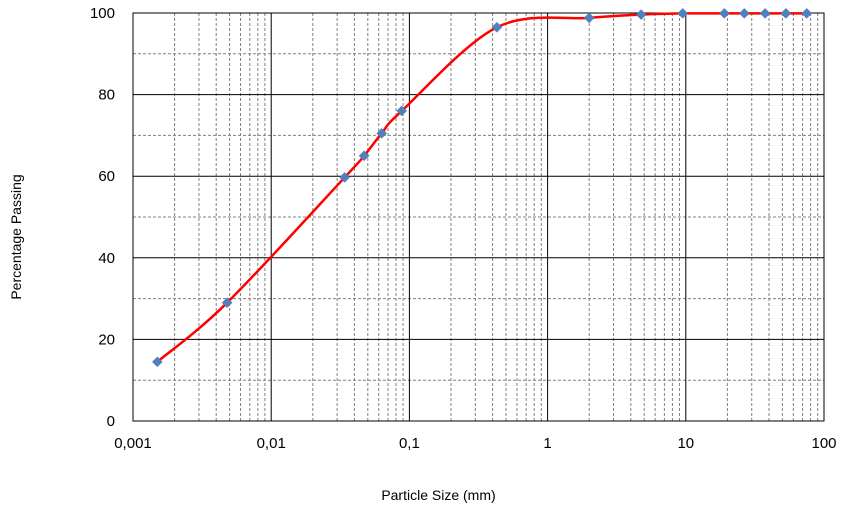 The width and height of the screenshot is (841, 510). What do you see at coordinates (547, 443) in the screenshot?
I see `x-tick-label: 1` at bounding box center [547, 443].